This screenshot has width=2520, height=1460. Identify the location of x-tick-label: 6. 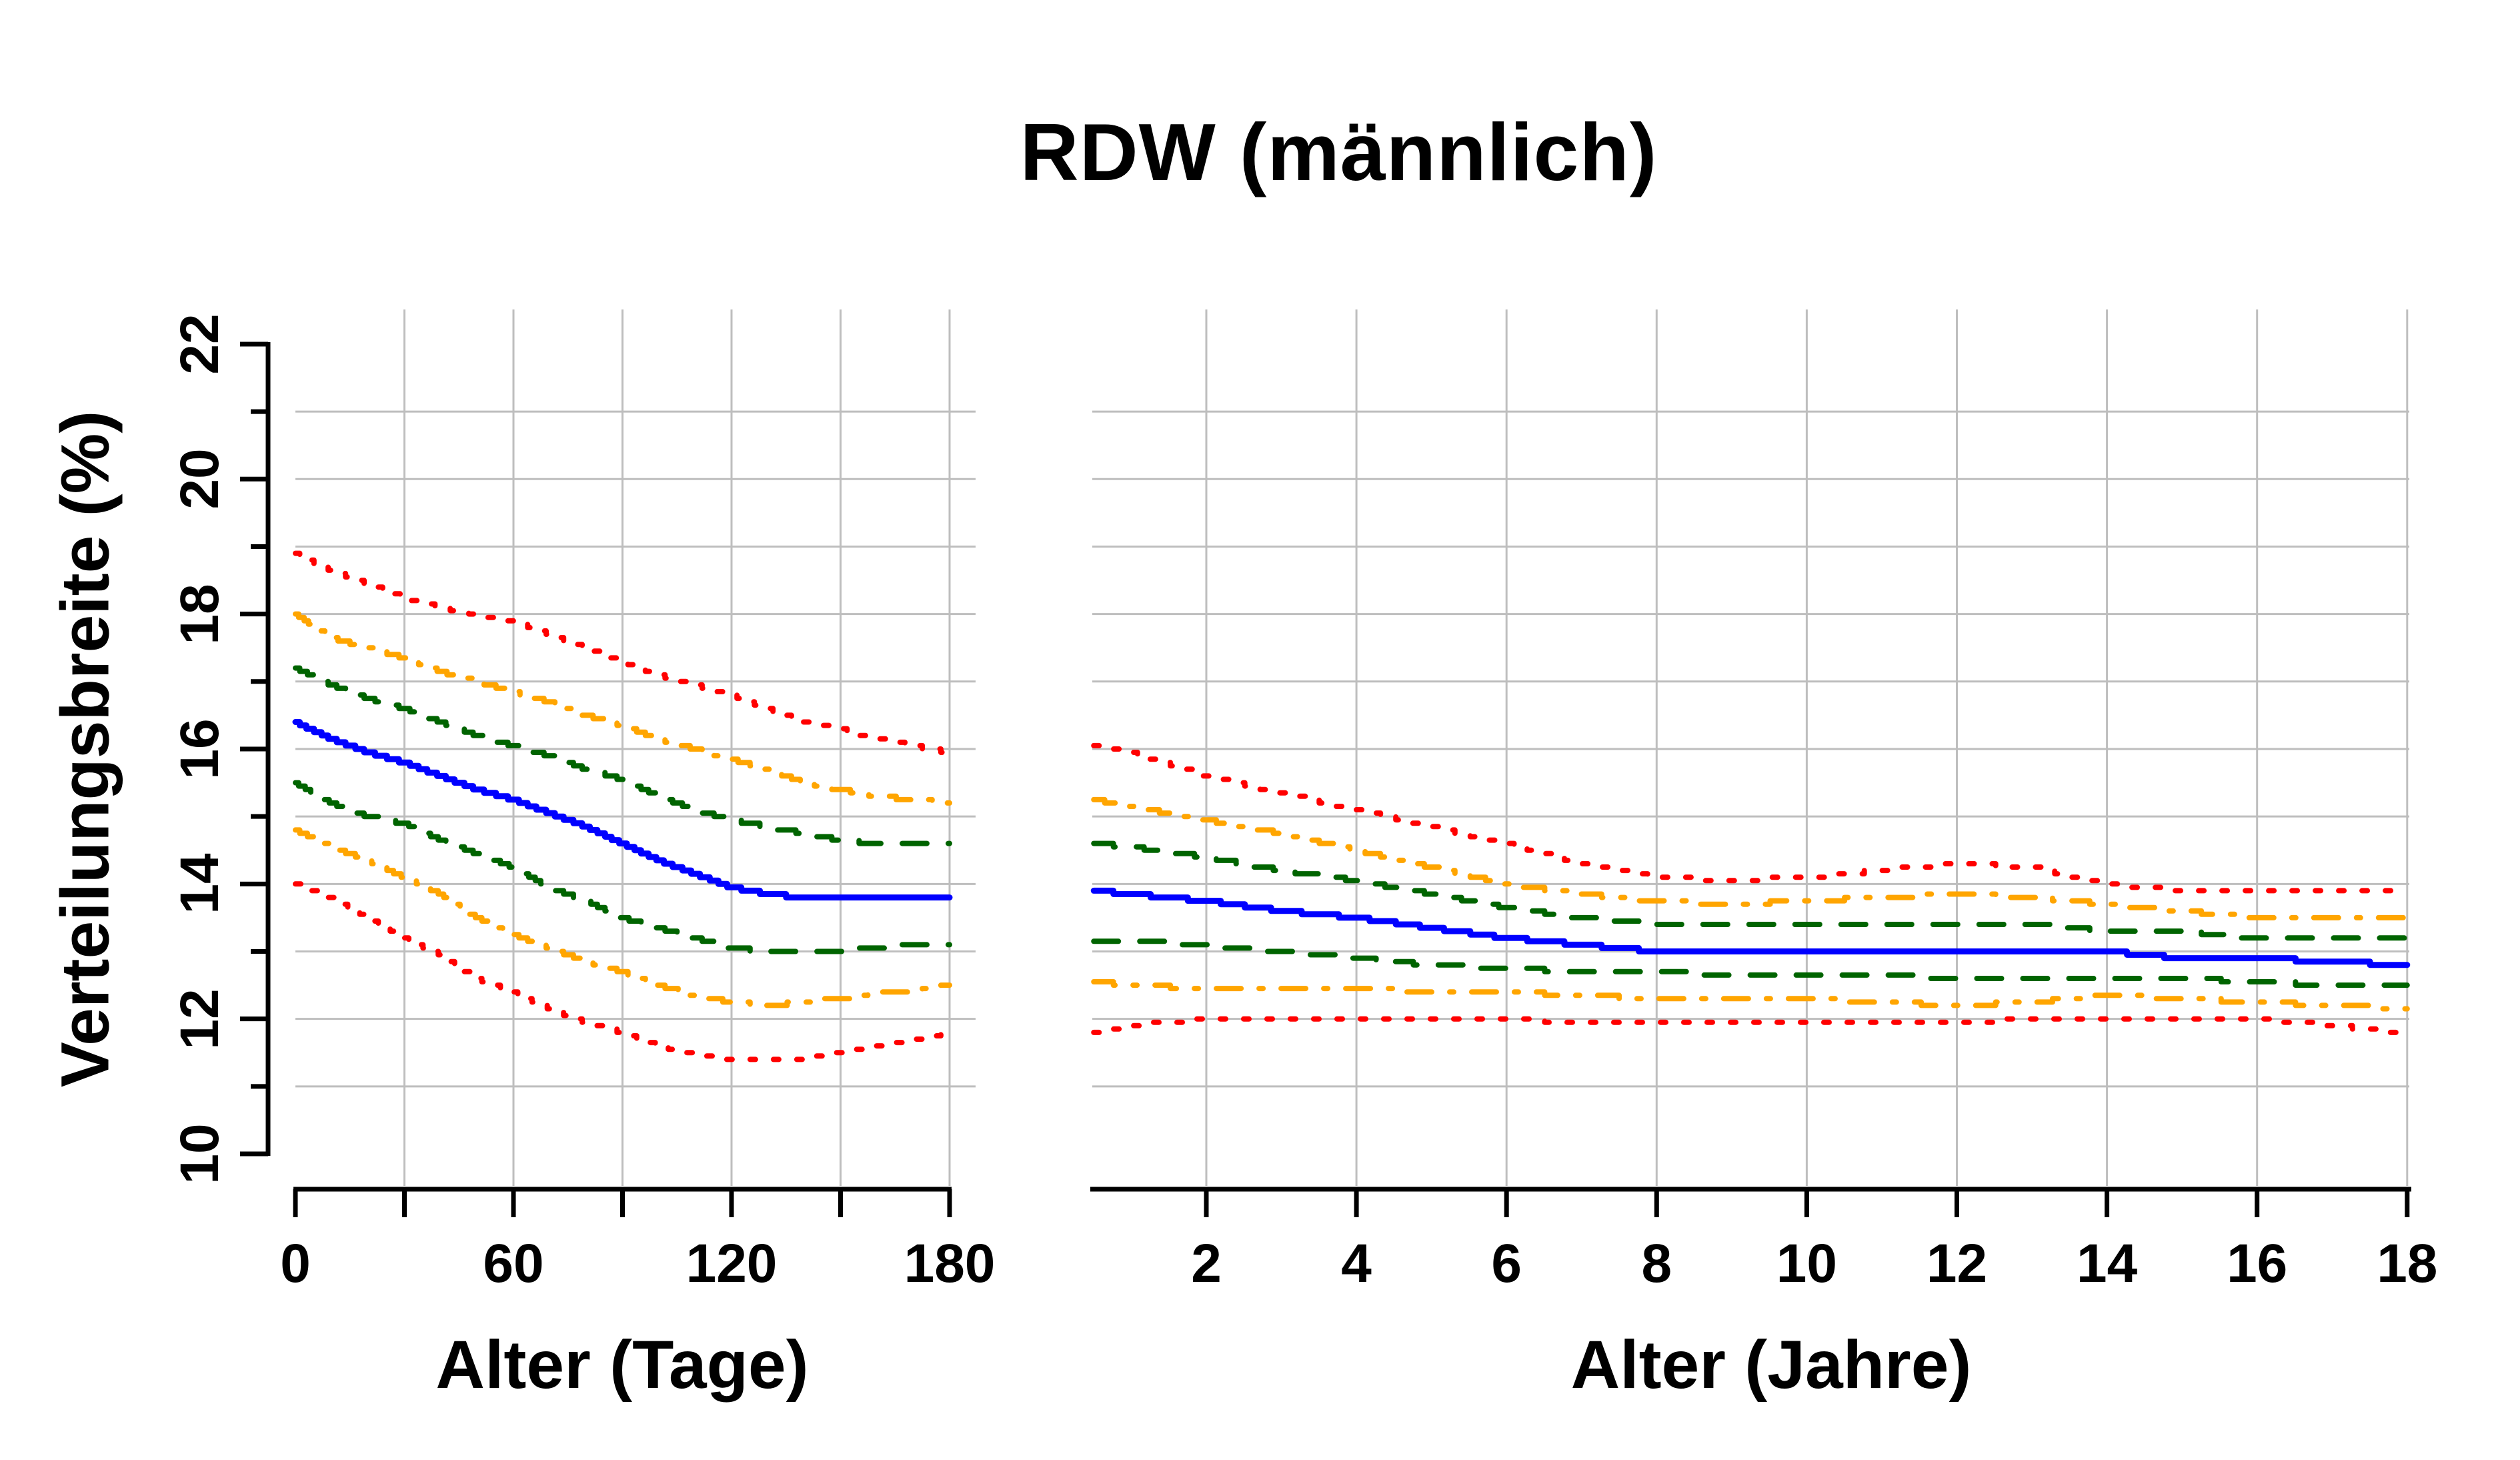
(1506, 1263).